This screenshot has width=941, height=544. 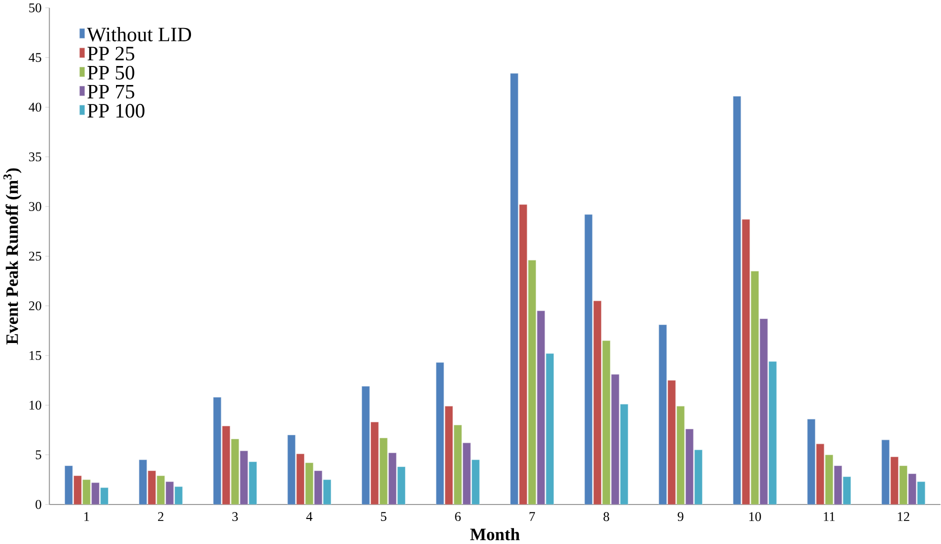 What do you see at coordinates (904, 517) in the screenshot?
I see `x-tick-label: 12` at bounding box center [904, 517].